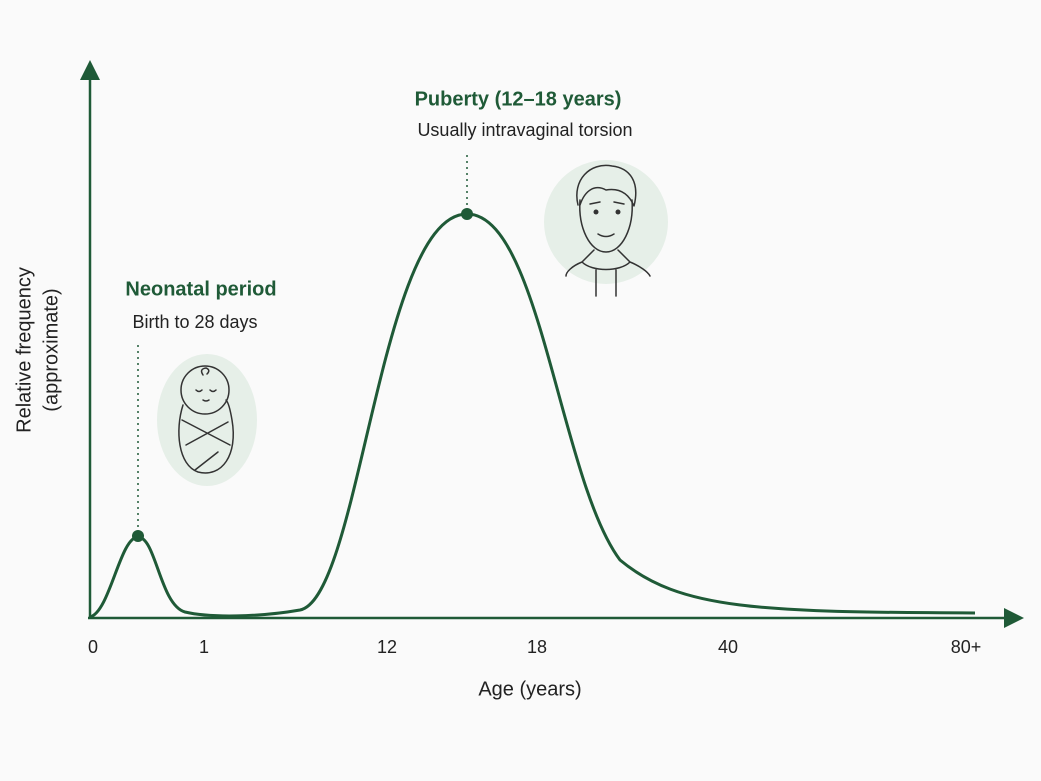 The height and width of the screenshot is (781, 1041). Describe the element at coordinates (194, 322) in the screenshot. I see `annotation-subtitle: Birth to 28 days` at that location.